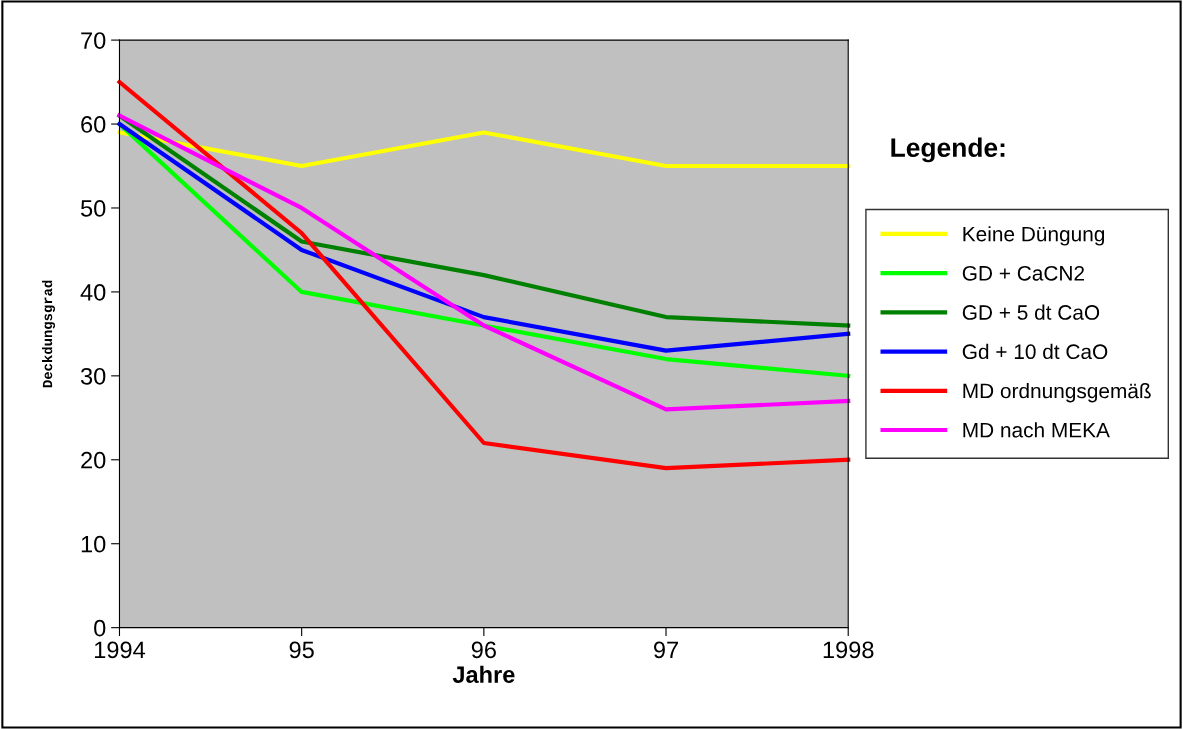 The height and width of the screenshot is (729, 1183). I want to click on y-tick-label: 0, so click(100, 628).